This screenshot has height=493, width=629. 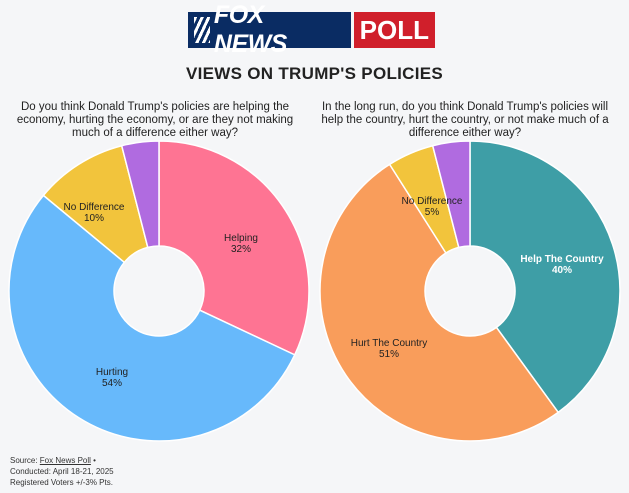 I want to click on donut-0-label-1-name: Hurting, so click(x=112, y=372).